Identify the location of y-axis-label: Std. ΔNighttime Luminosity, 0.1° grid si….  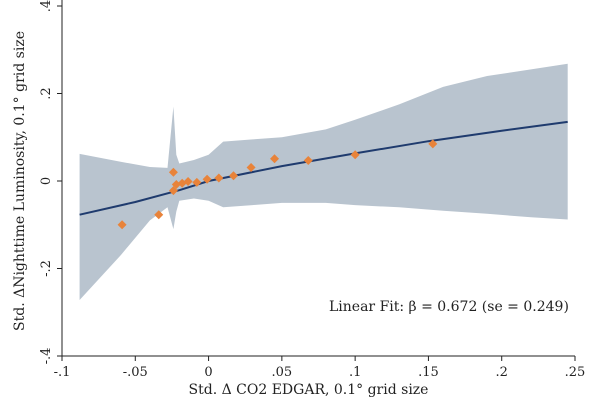
(20, 181).